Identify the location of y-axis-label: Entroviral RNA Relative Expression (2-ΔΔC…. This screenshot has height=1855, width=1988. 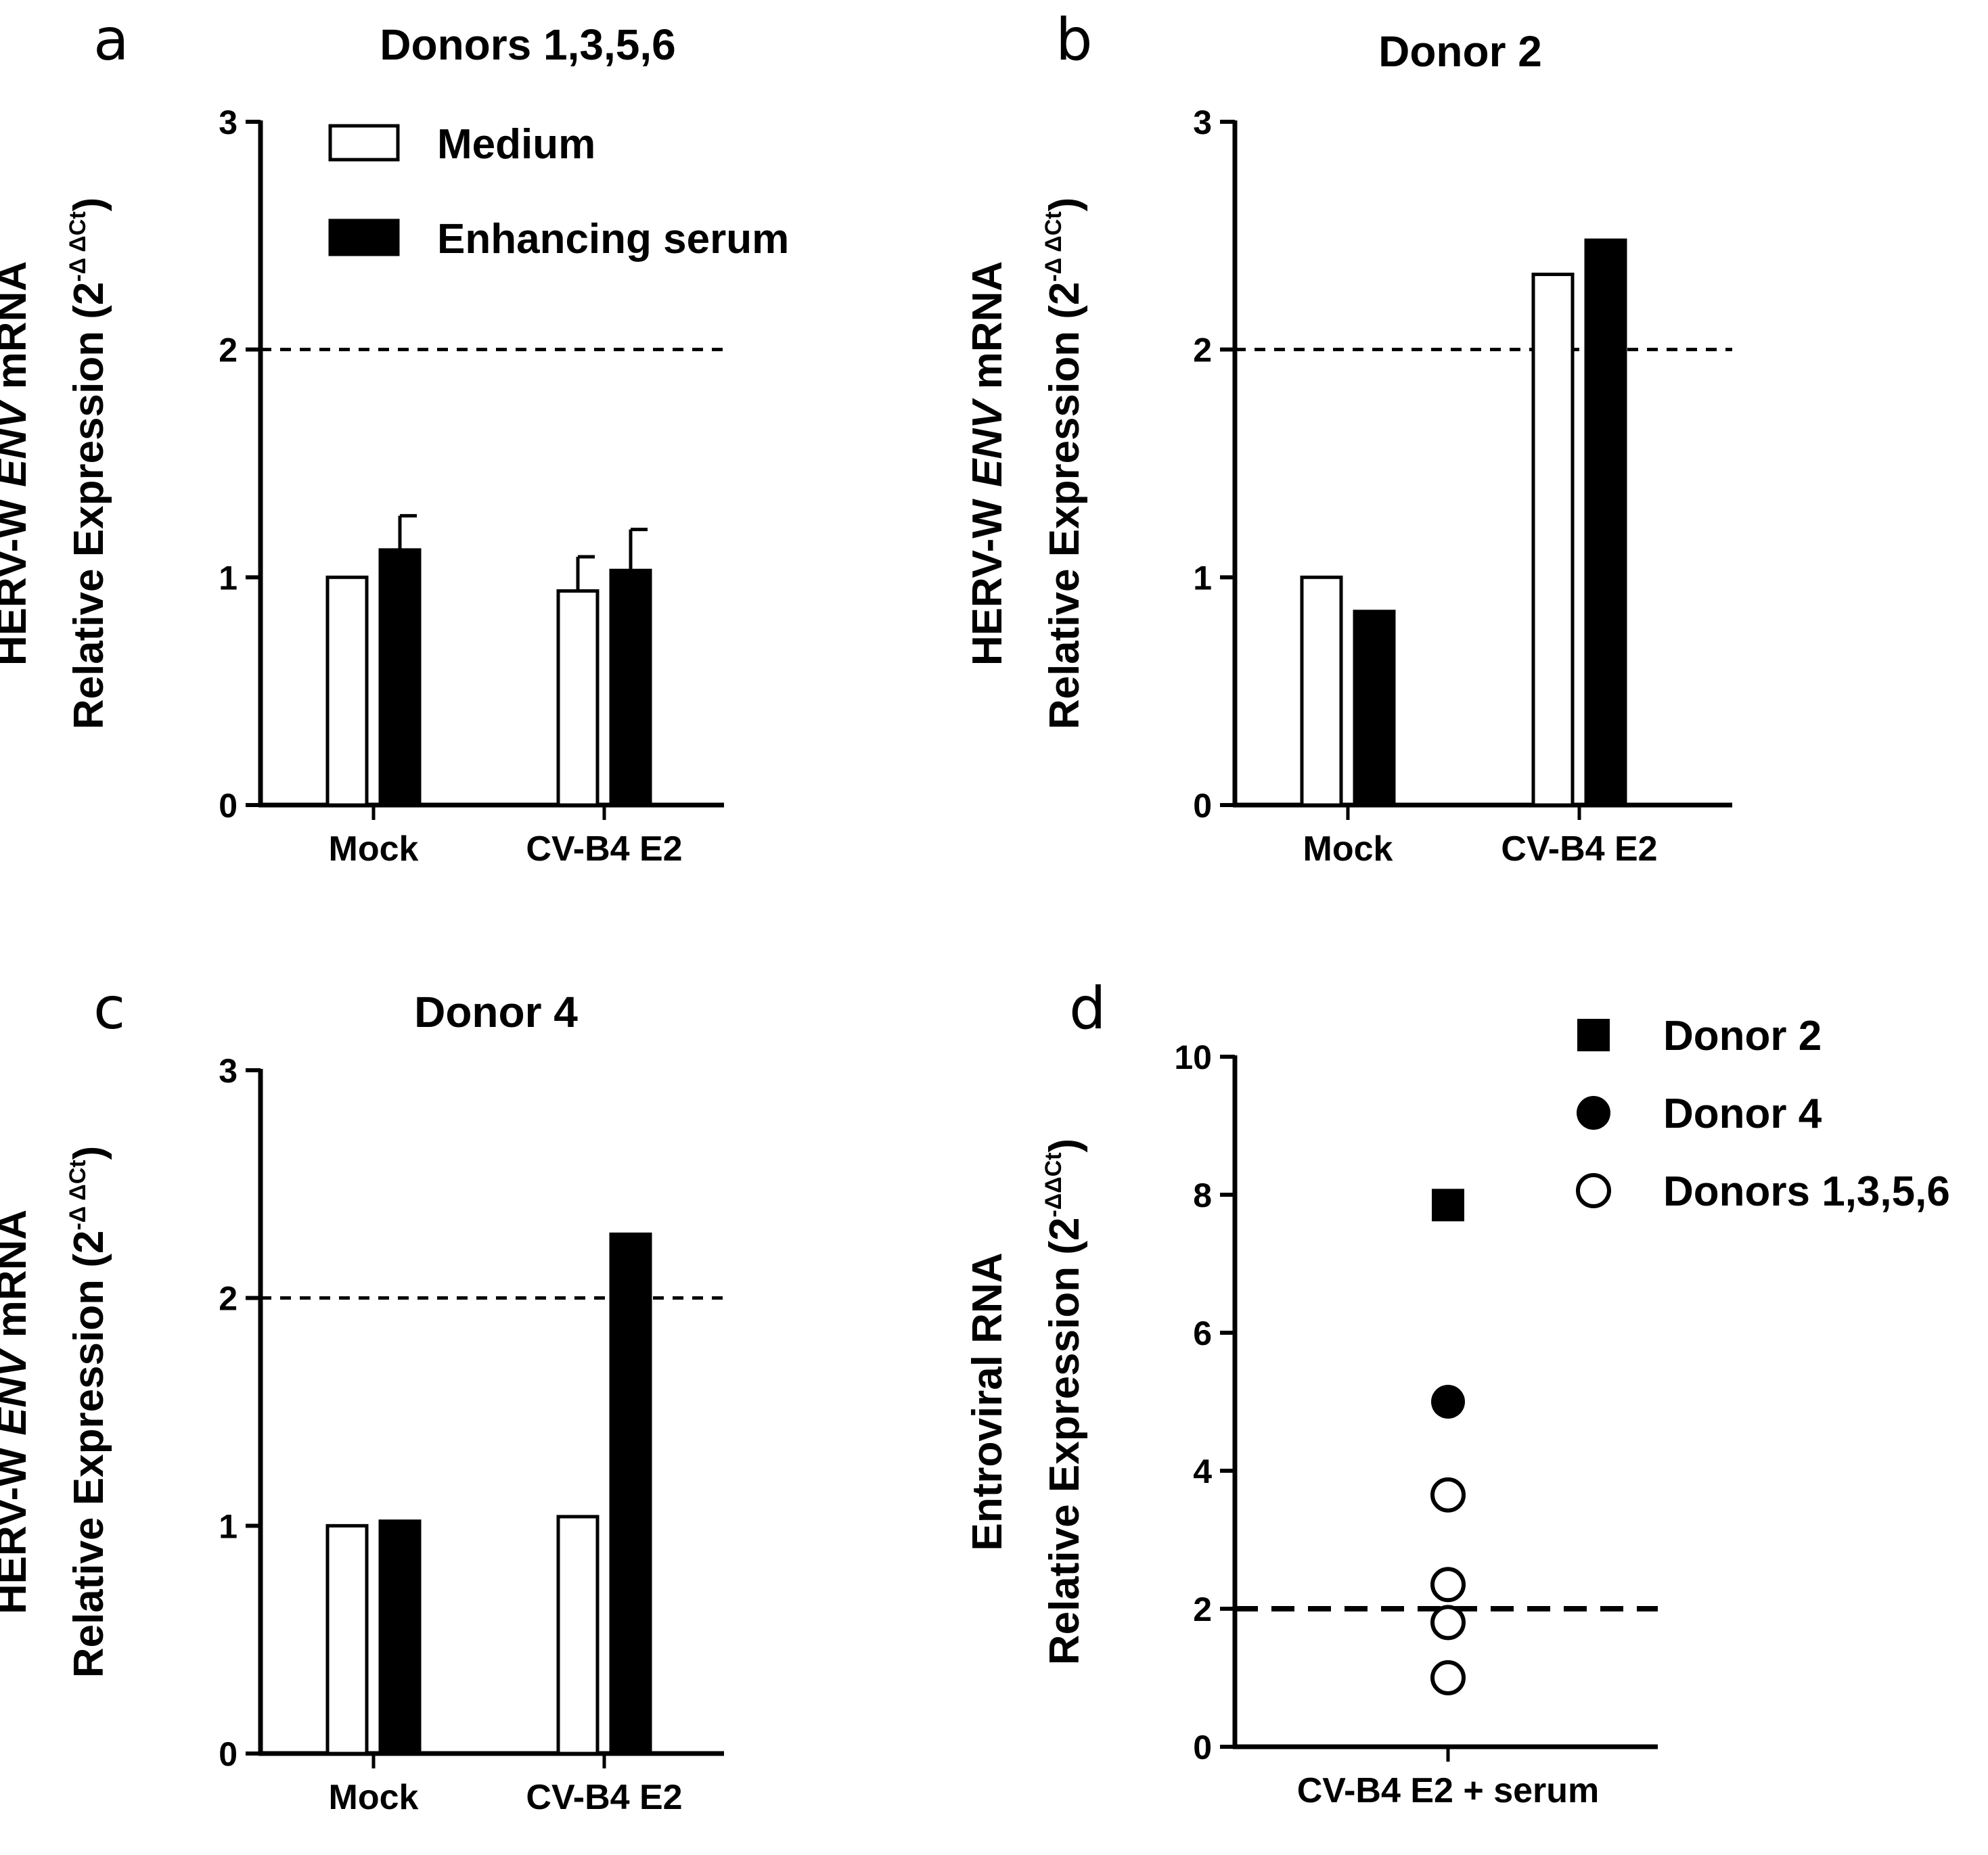
(1026, 1402).